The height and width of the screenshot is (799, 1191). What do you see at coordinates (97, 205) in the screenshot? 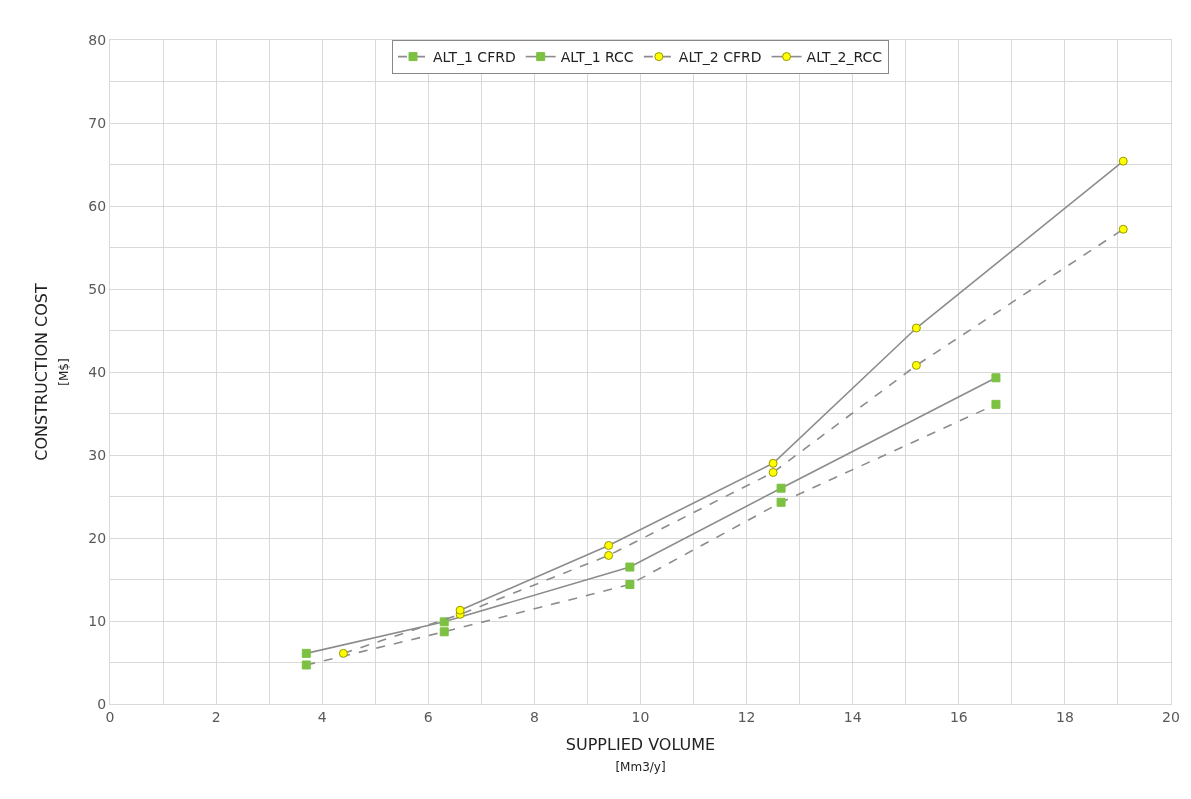
I see `y-tick-label: 60` at bounding box center [97, 205].